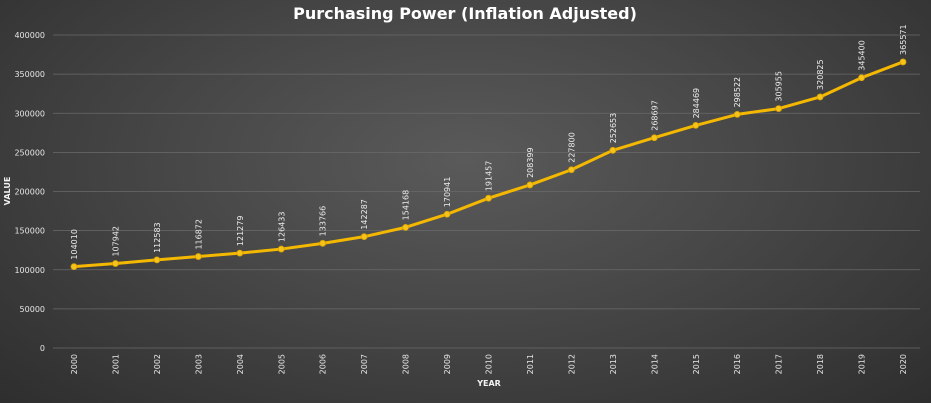 Image resolution: width=931 pixels, height=403 pixels. What do you see at coordinates (115, 241) in the screenshot?
I see `data-label: 107942` at bounding box center [115, 241].